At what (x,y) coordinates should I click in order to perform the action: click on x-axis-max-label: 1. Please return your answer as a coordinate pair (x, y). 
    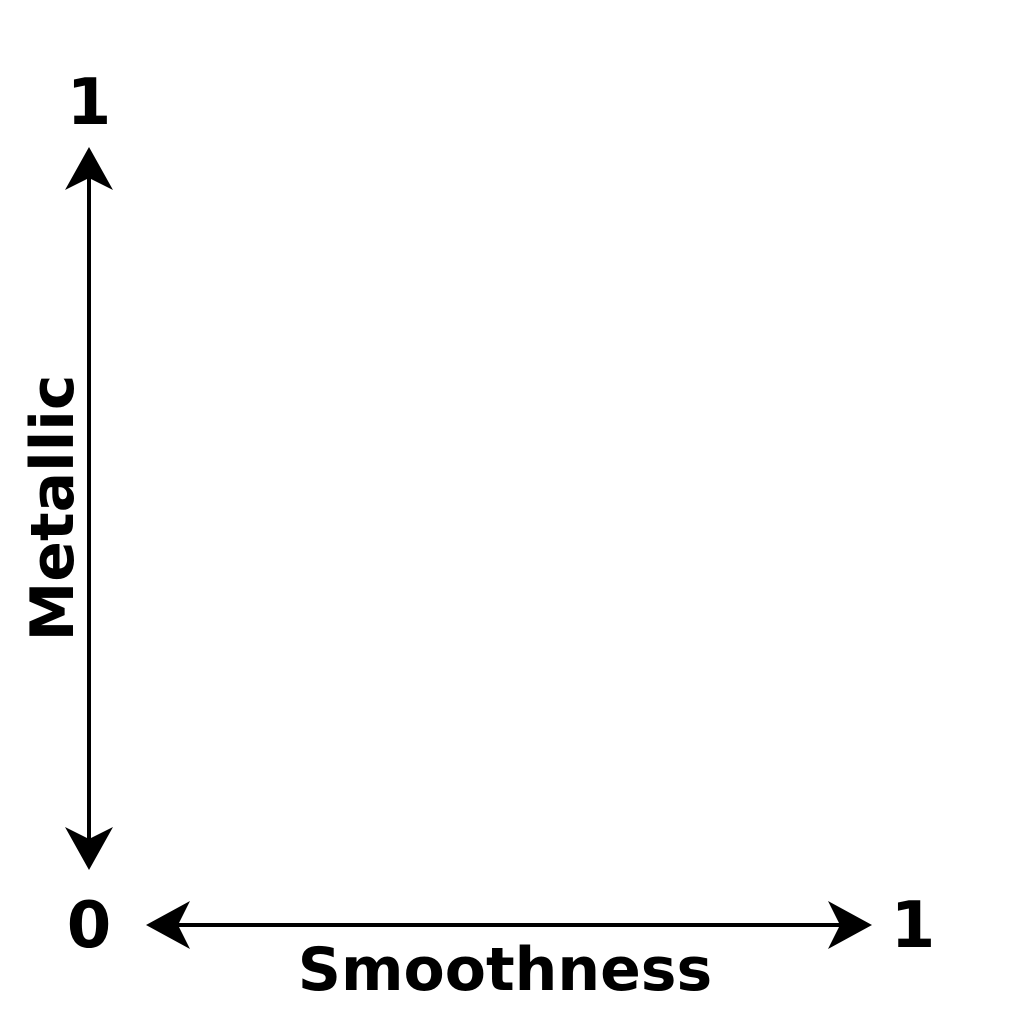
    Looking at the image, I should click on (913, 926).